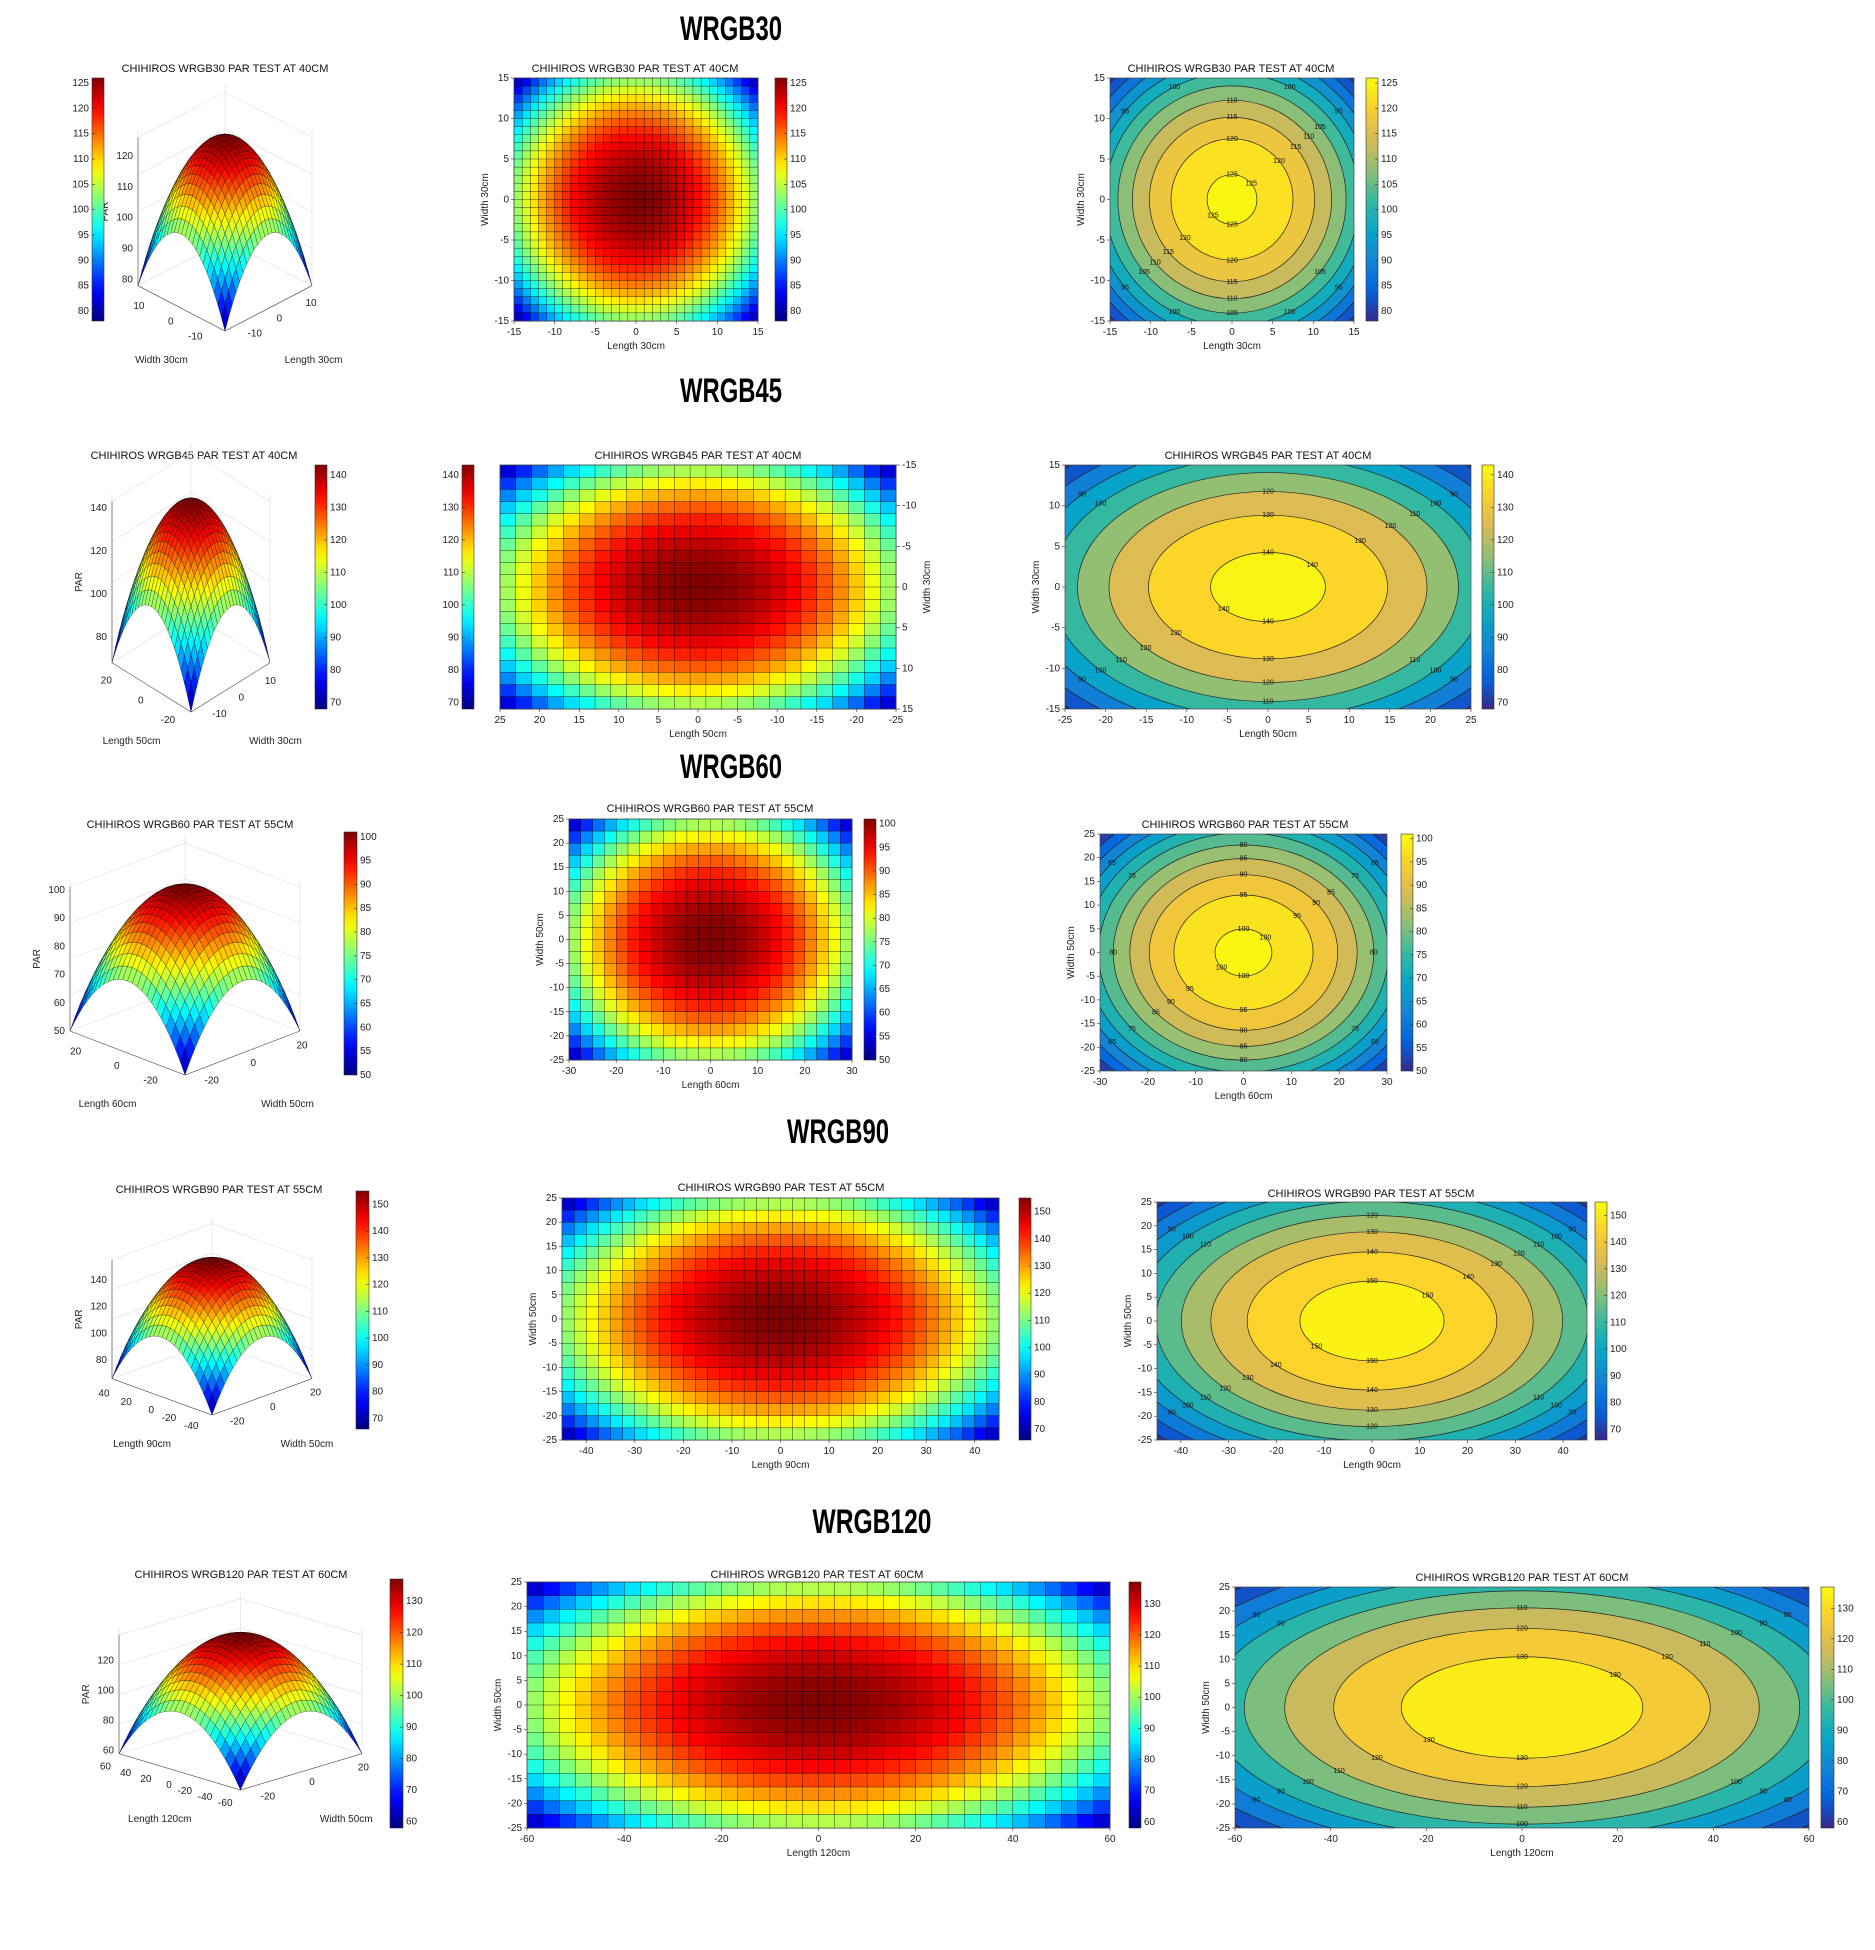 This screenshot has height=1950, width=1875. What do you see at coordinates (366, 1004) in the screenshot?
I see `colorbar-tick-label: 65` at bounding box center [366, 1004].